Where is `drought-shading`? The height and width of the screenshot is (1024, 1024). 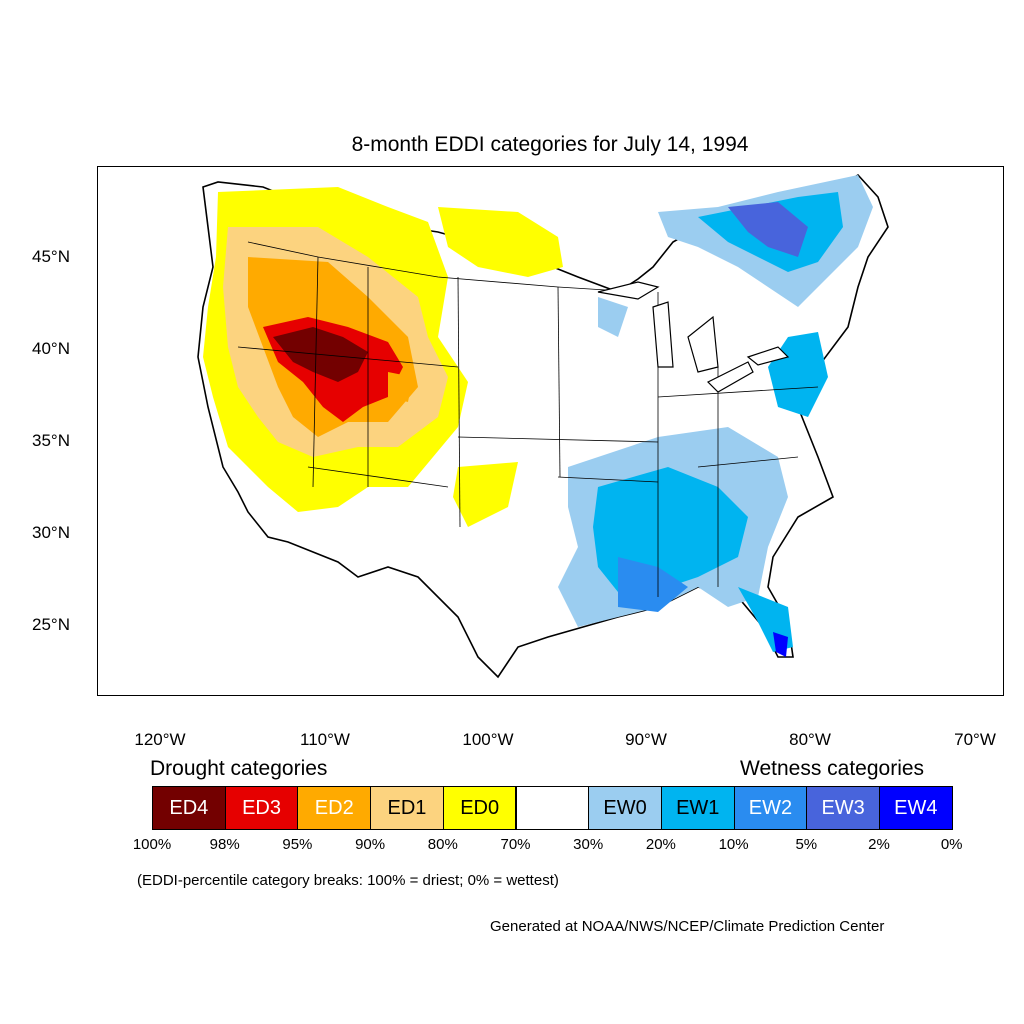
drought-shading is located at coordinates (383, 357).